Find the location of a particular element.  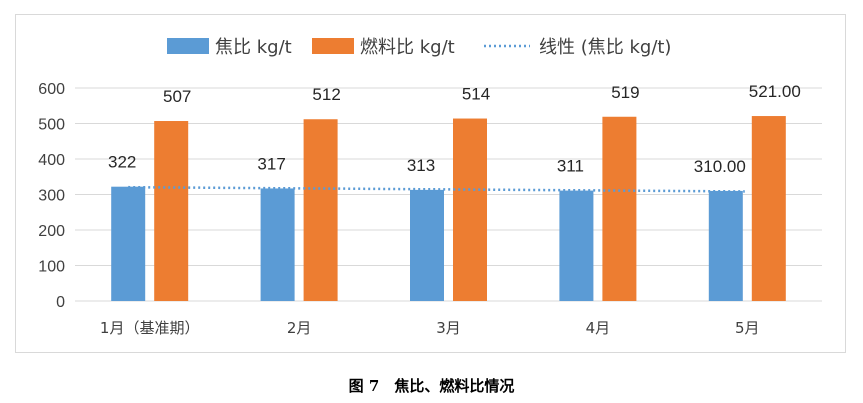

y-tick-label: 100 is located at coordinates (51, 267).